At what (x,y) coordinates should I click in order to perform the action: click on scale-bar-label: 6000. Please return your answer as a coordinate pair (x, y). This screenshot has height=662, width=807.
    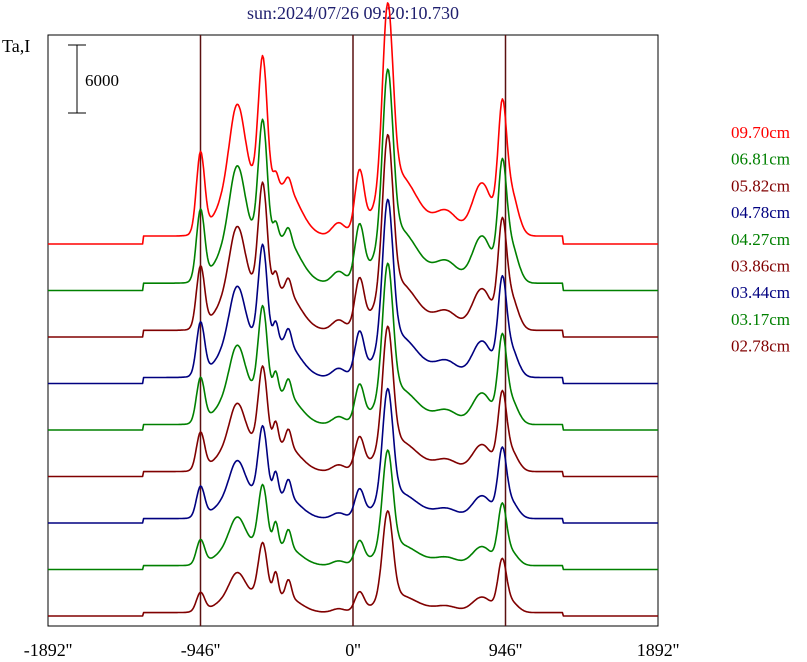
    Looking at the image, I should click on (102, 80).